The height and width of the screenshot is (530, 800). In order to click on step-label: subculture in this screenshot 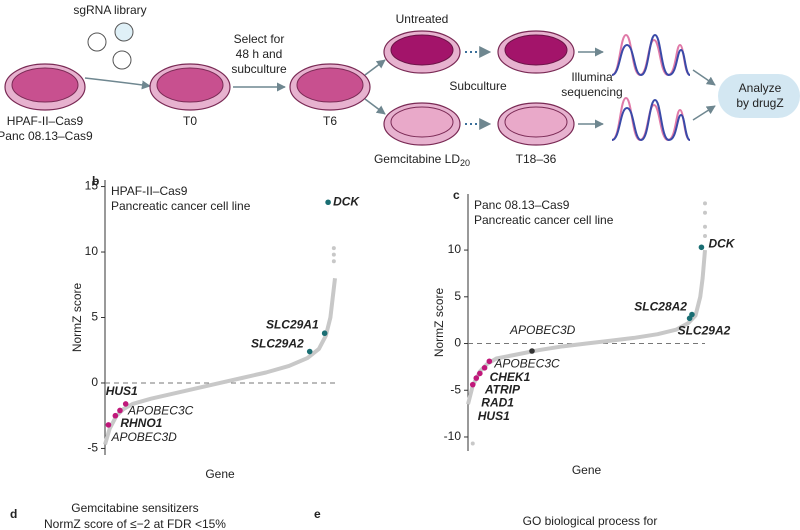, I will do `click(259, 69)`.